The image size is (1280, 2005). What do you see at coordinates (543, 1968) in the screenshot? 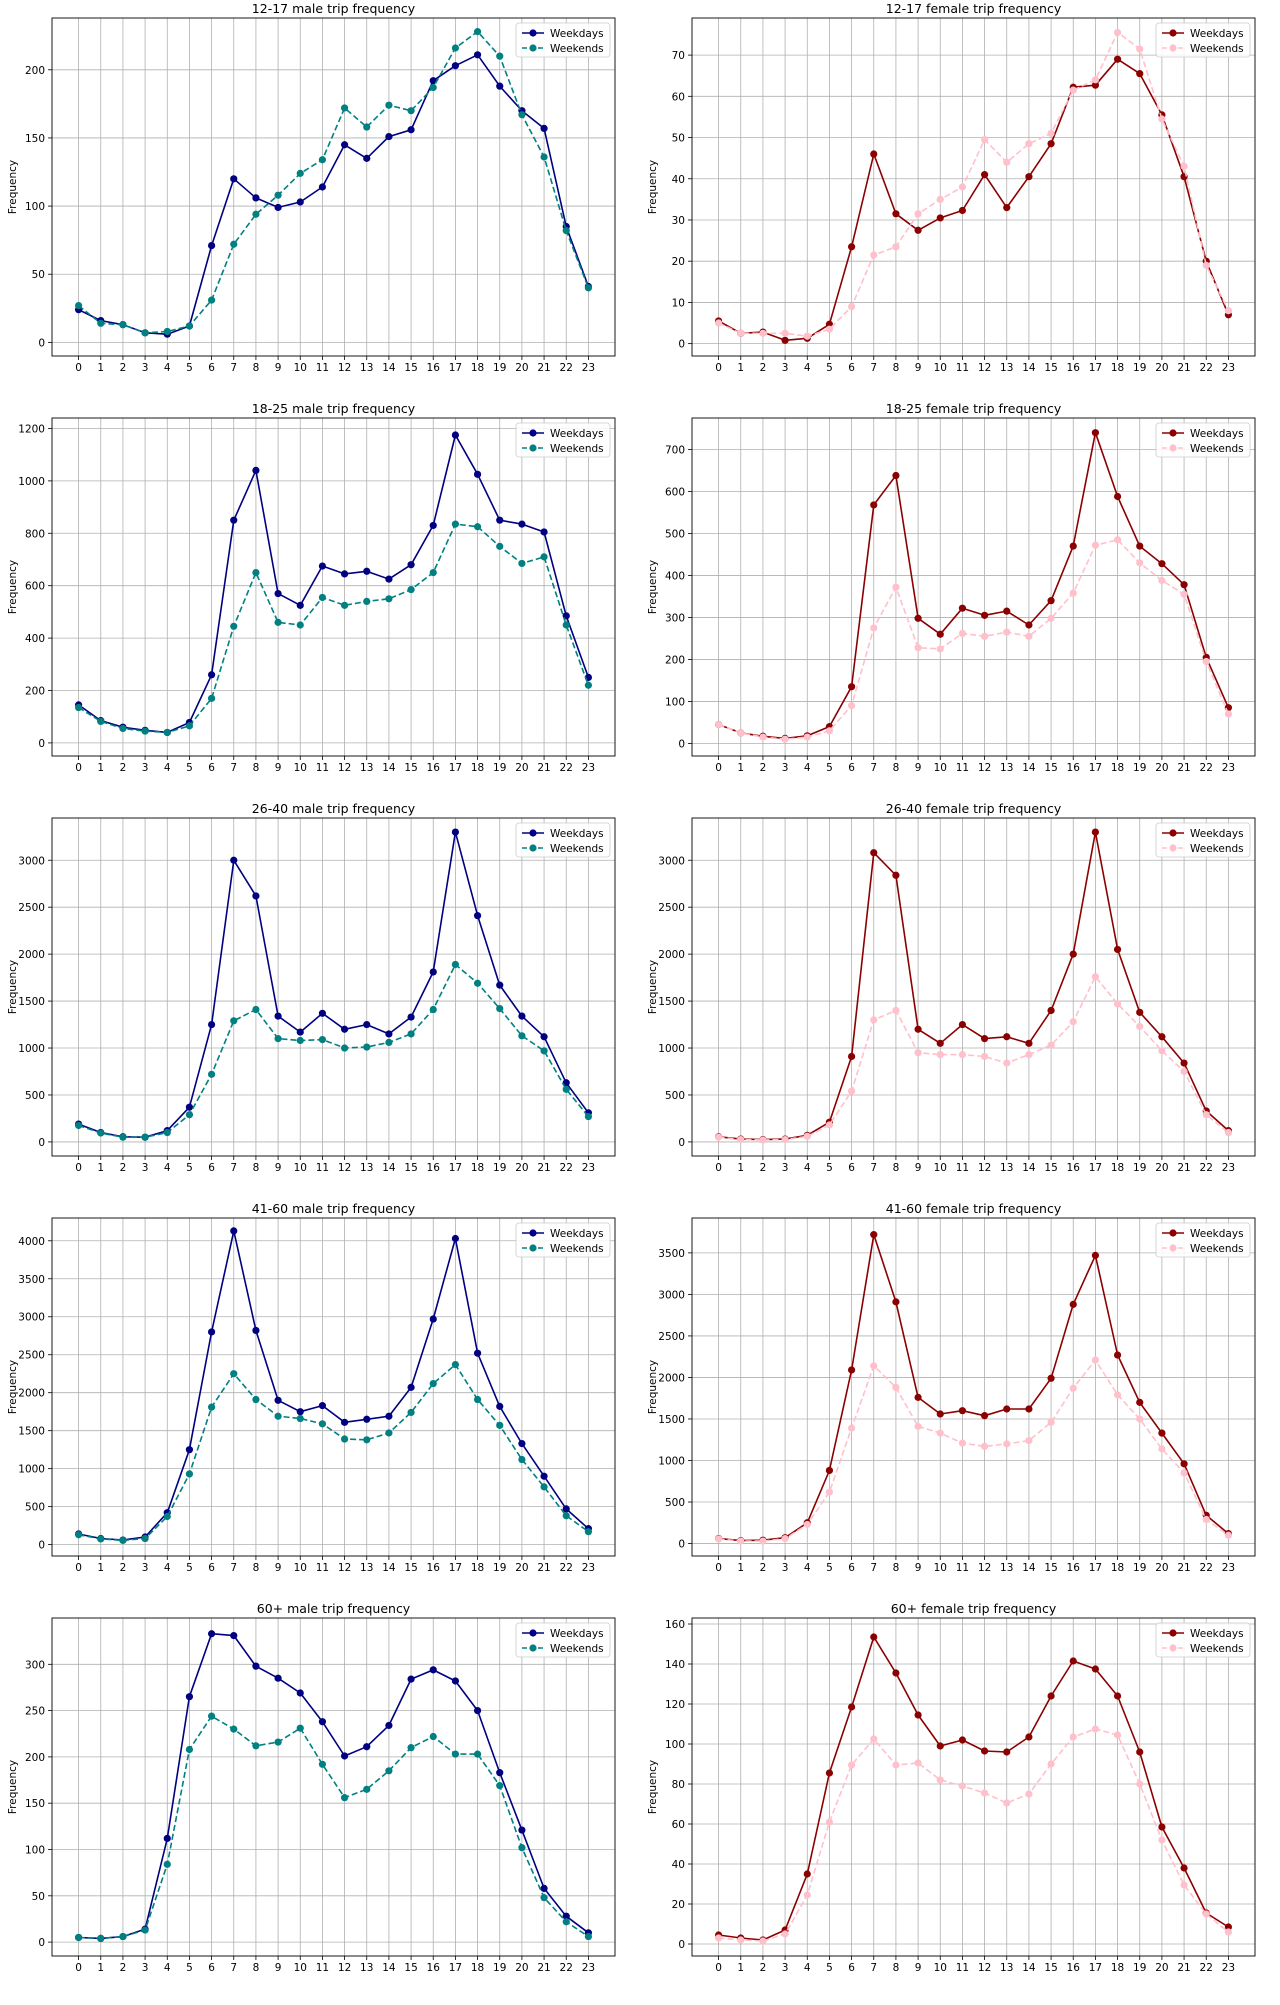
I see `x-tick-label: 21` at bounding box center [543, 1968].